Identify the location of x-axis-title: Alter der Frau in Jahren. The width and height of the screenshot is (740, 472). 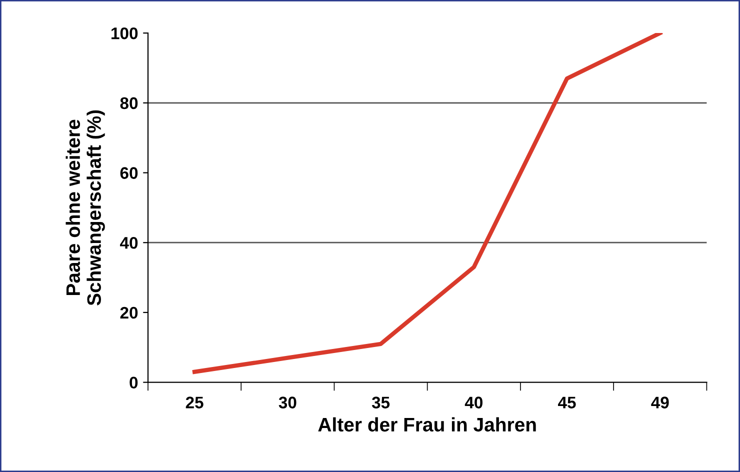
(427, 424).